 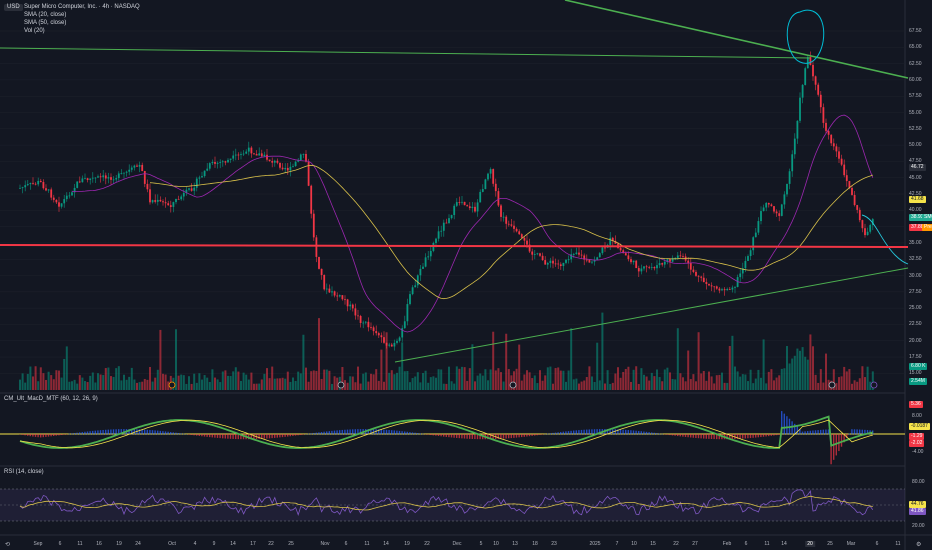 I want to click on gear-icon: ⚙, so click(x=919, y=545).